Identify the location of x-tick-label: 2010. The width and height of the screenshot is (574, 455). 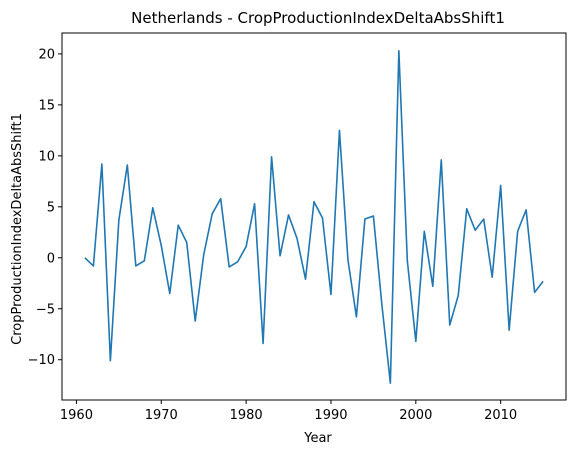
(500, 415).